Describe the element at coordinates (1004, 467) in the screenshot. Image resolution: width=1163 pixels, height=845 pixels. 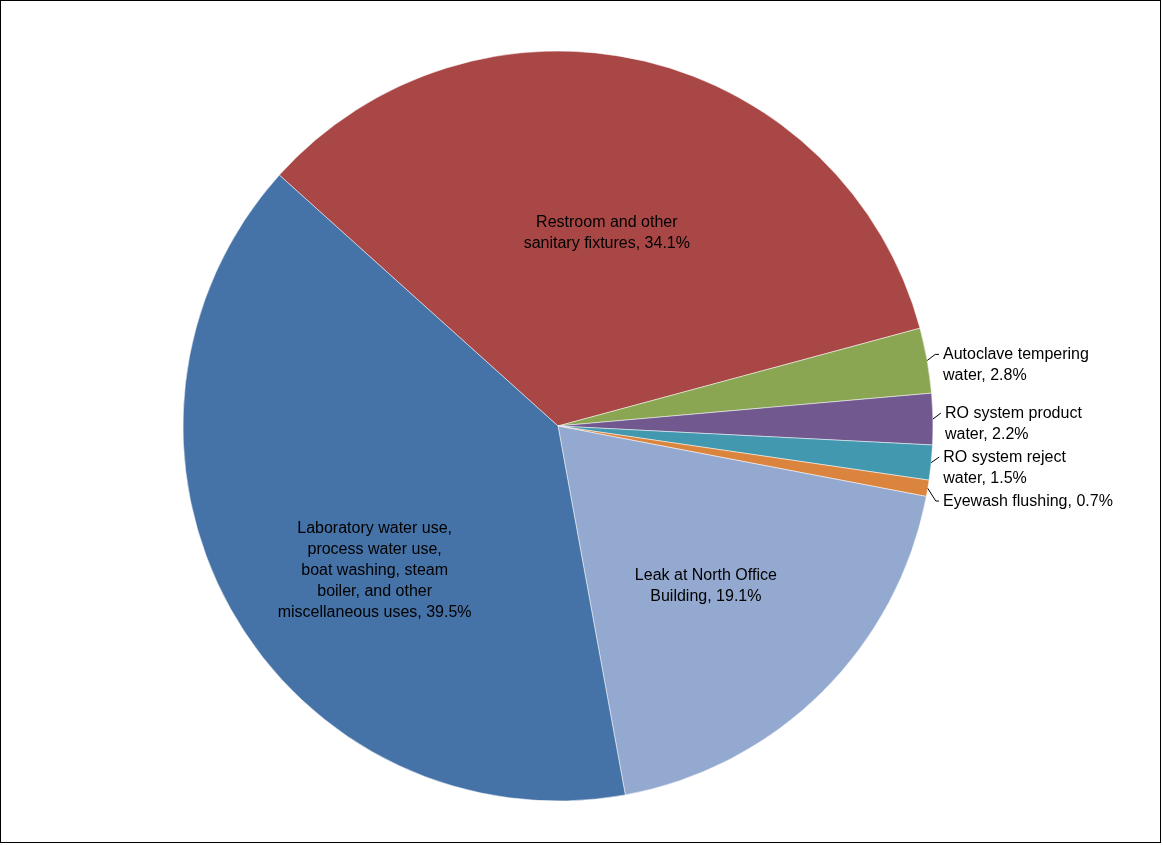
I see `slice-label: RO system reject water, 1.5%` at that location.